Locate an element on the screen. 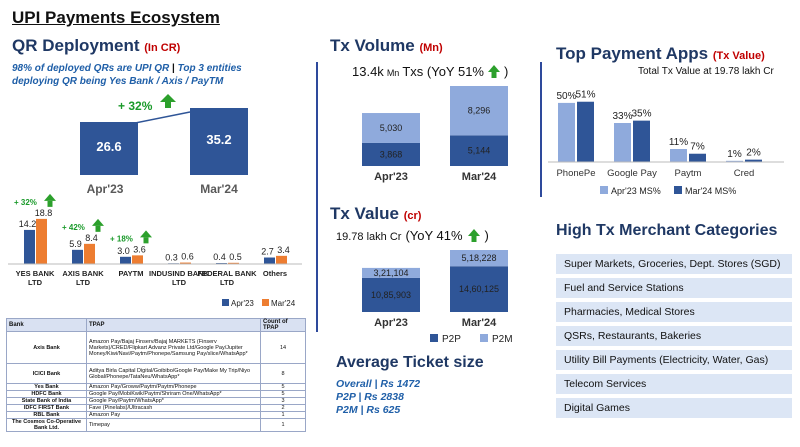 This screenshot has width=800, height=447. qr-note-line1: 98% of deployed QRs are UPI QR is located at coordinates (91, 68).